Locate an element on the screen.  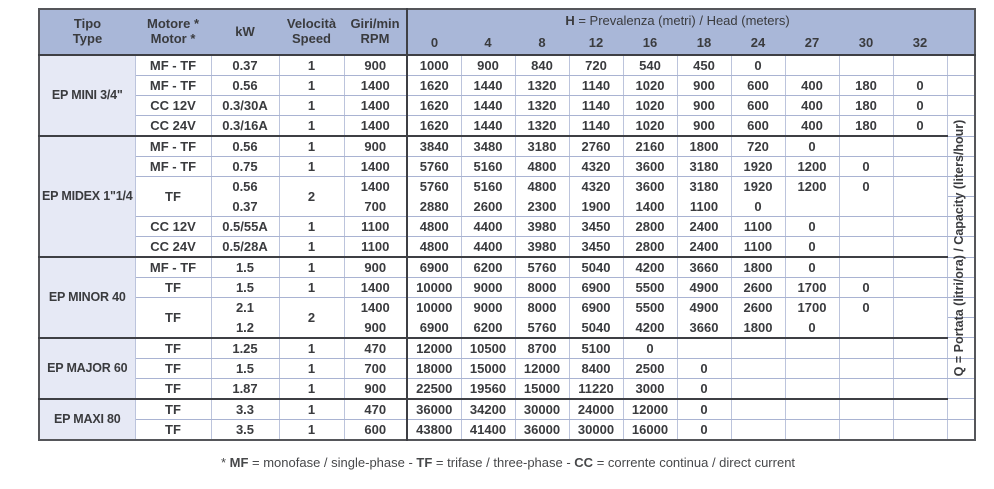
kw-cell: 0.56 is located at coordinates (245, 146).